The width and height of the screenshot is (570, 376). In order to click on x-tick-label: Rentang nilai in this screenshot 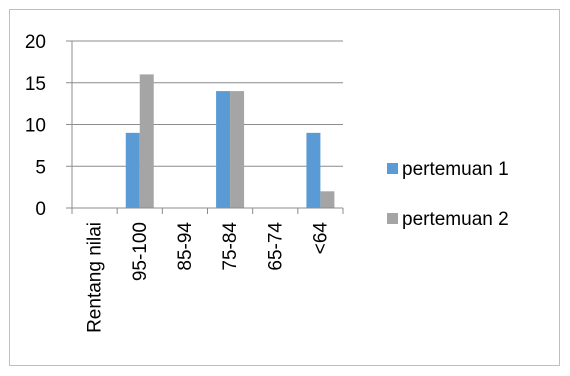, I will do `click(95, 277)`.